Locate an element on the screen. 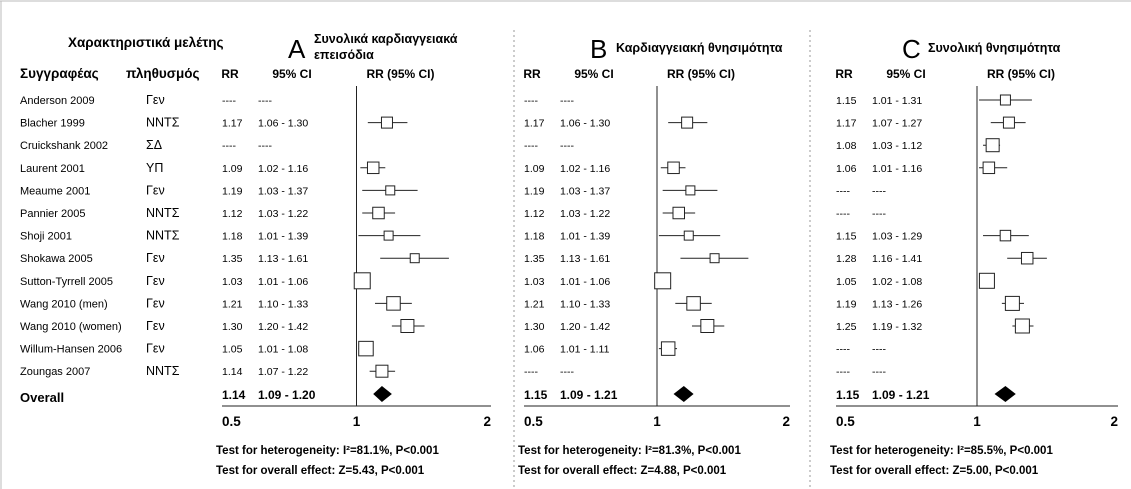 This screenshot has width=1131, height=489. rr-value: 1.03 is located at coordinates (232, 282).